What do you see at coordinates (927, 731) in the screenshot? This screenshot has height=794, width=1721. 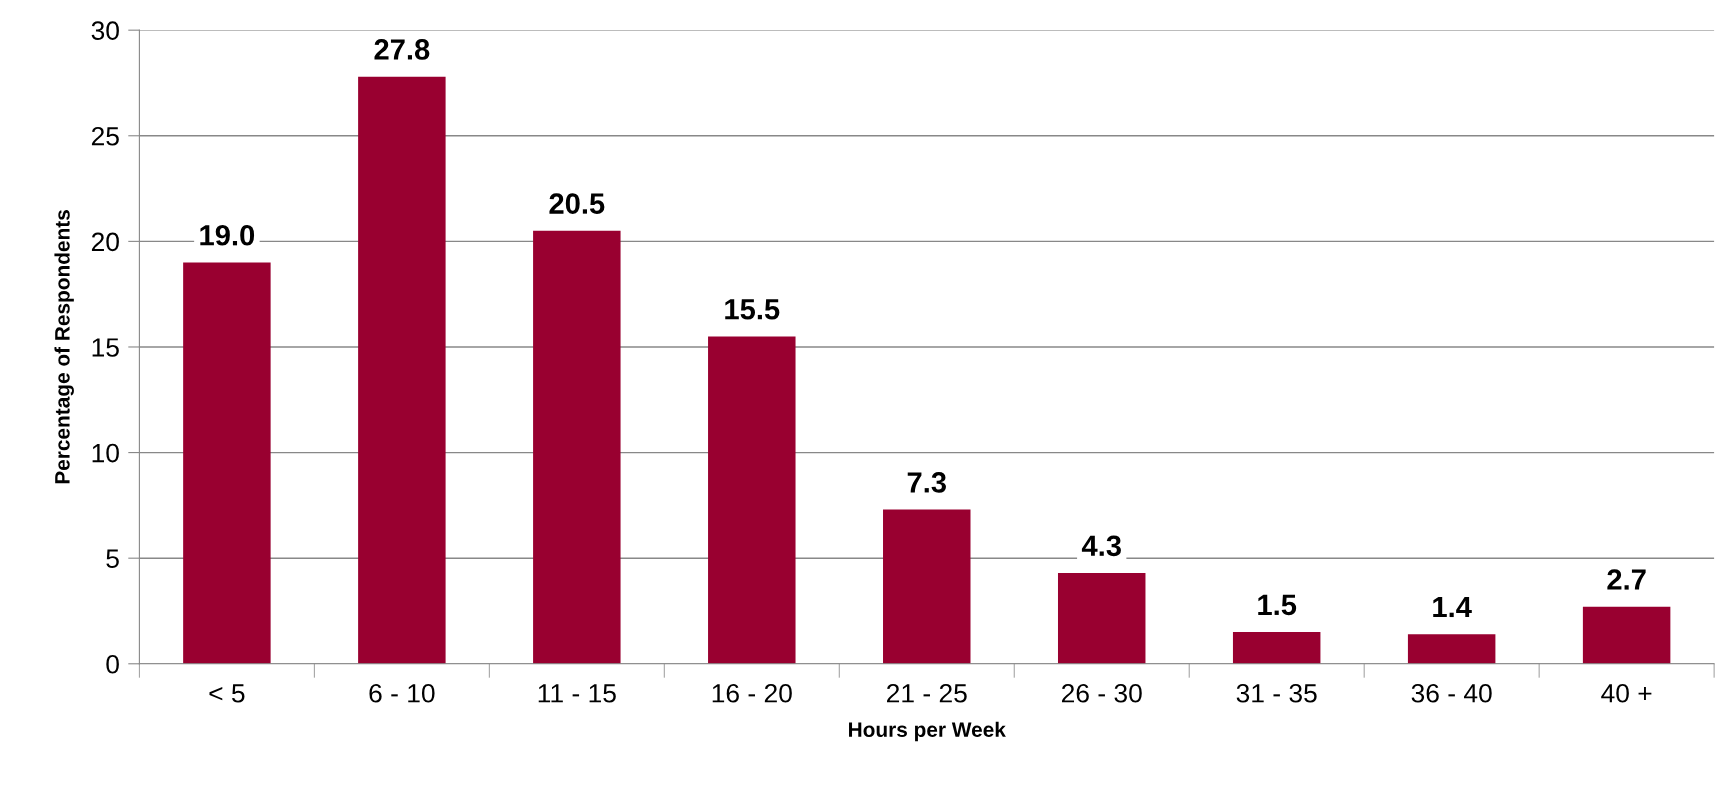 I see `x-axis-title: Hours per Week` at bounding box center [927, 731].